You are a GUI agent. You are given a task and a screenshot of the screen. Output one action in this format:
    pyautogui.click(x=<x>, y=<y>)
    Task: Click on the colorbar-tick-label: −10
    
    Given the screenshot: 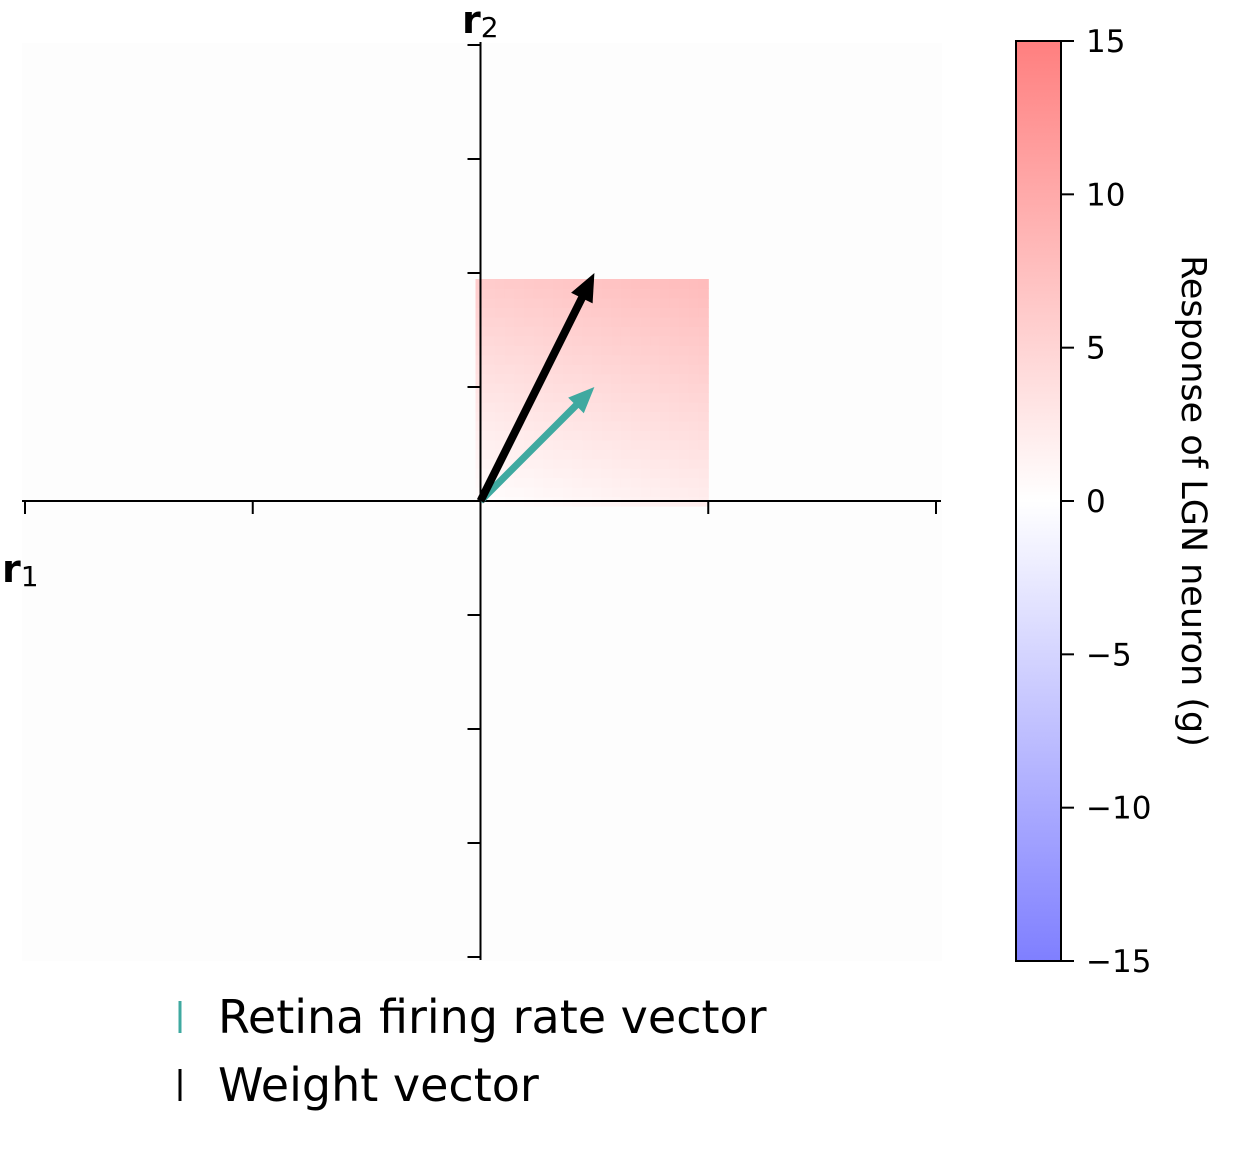 What is the action you would take?
    pyautogui.click(x=1118, y=809)
    